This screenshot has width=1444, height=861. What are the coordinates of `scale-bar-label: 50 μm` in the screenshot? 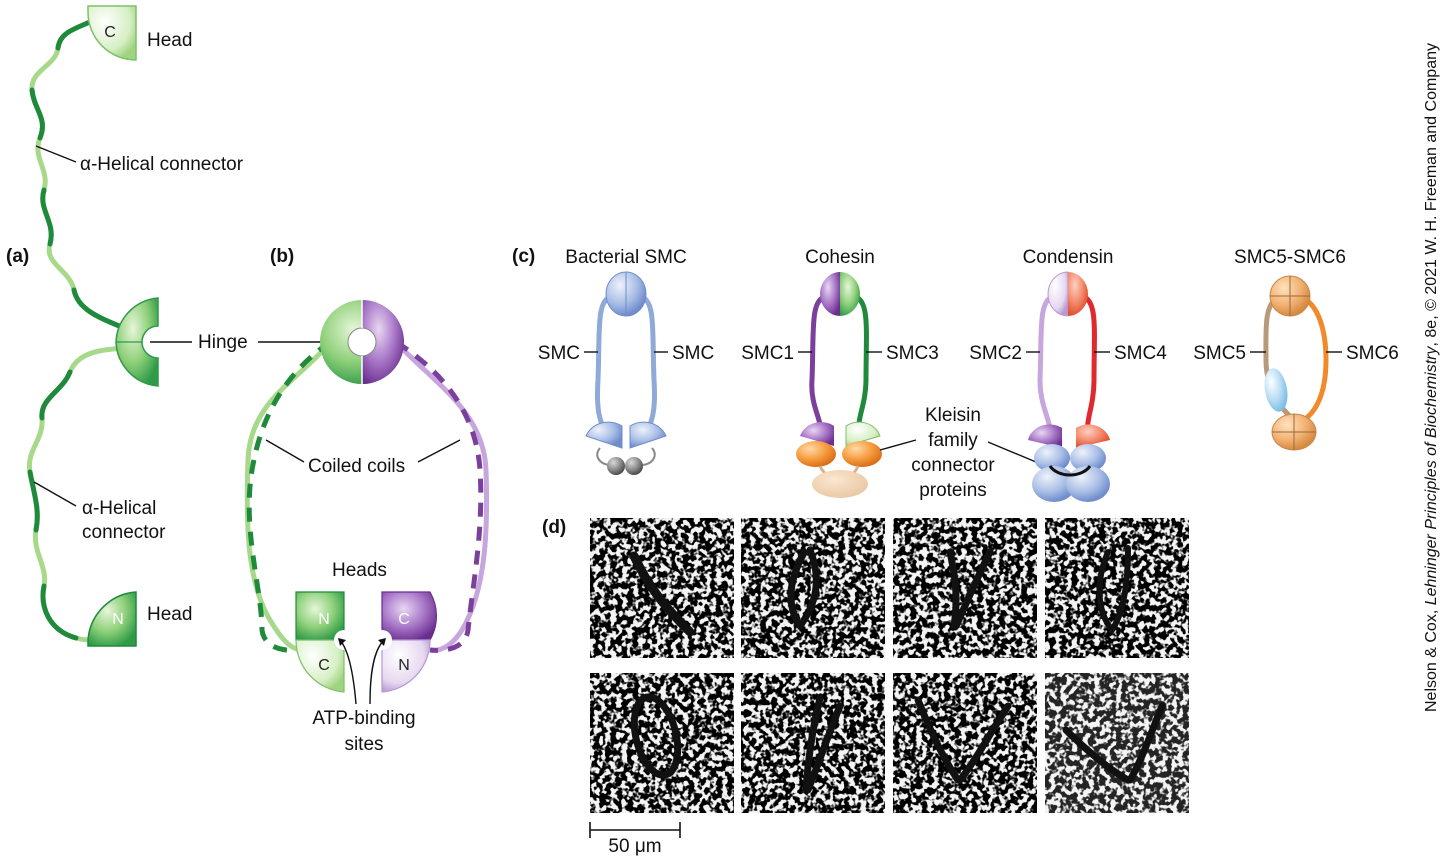 It's located at (634, 846).